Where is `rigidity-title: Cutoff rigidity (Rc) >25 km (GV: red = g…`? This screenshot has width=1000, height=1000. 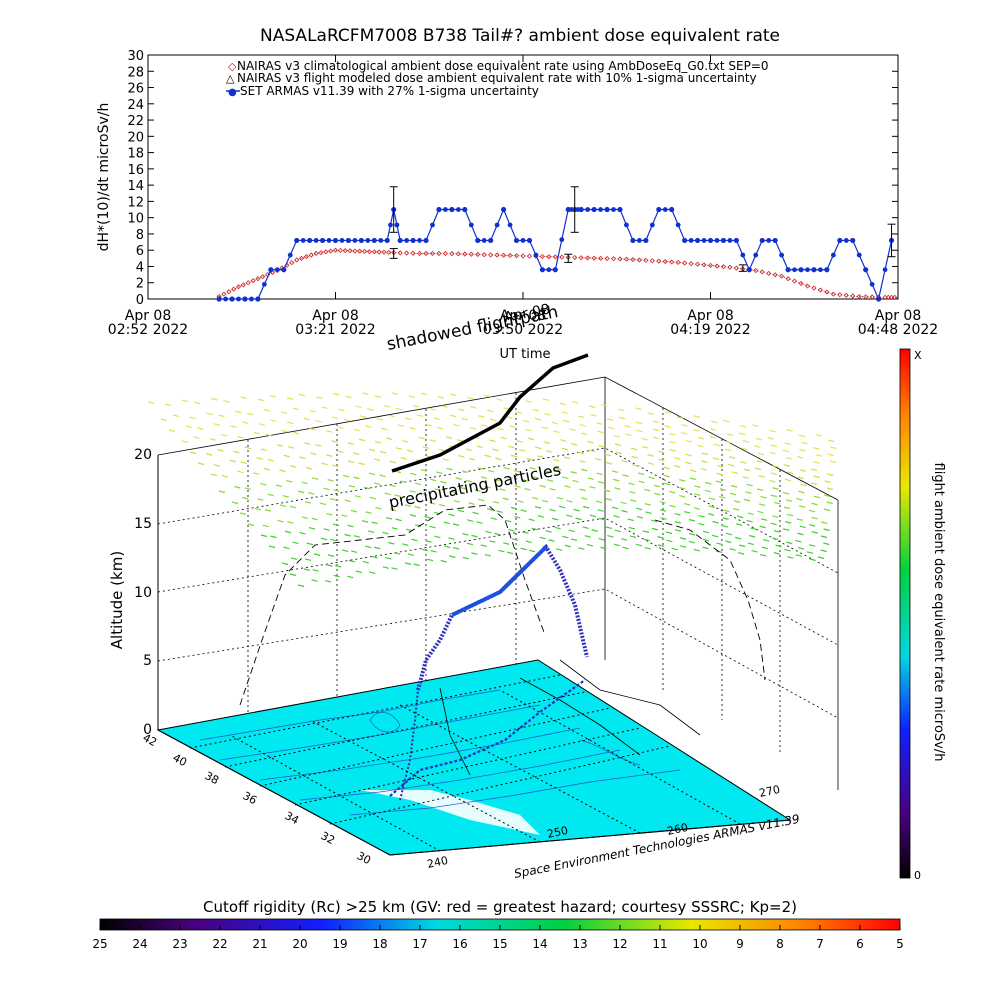
rigidity-title: Cutoff rigidity (Rc) >25 km (GV: red = g… is located at coordinates (500, 907).